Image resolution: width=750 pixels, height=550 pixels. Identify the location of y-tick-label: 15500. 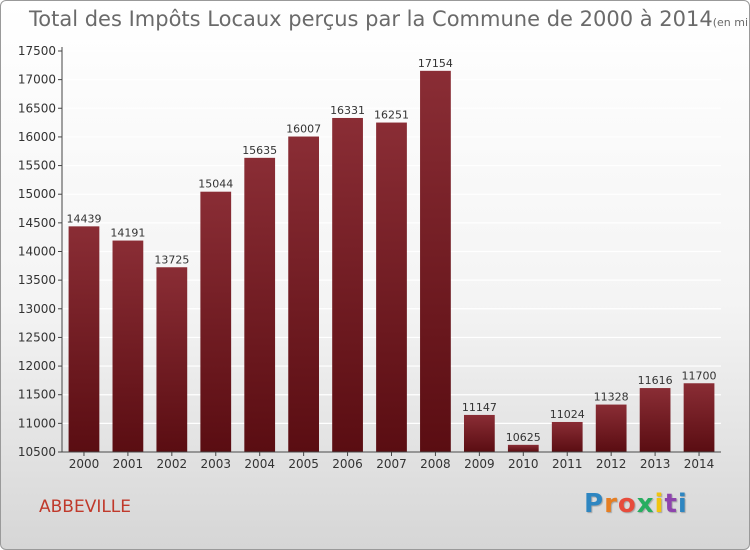
(37, 166).